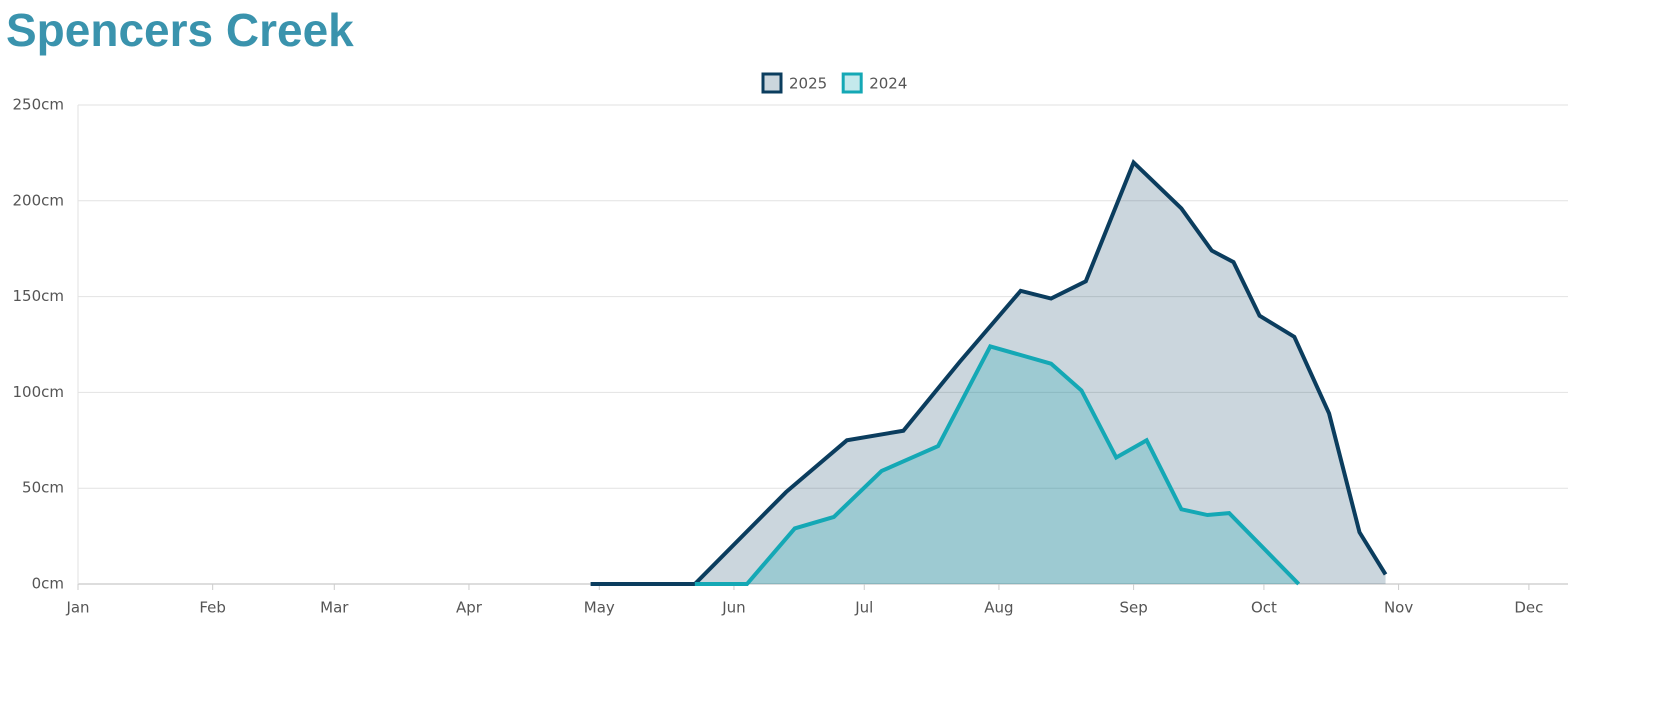 Image resolution: width=1660 pixels, height=703 pixels. I want to click on legend-label: 2024, so click(888, 84).